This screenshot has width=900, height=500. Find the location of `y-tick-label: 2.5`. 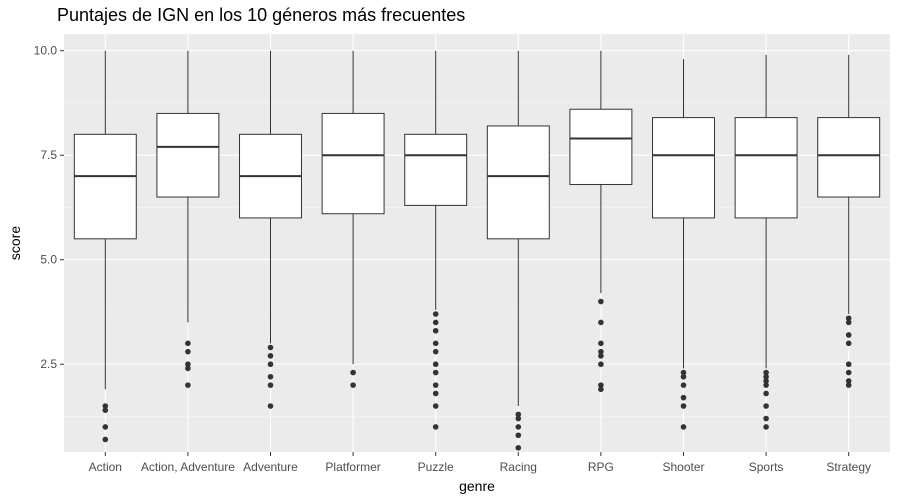

y-tick-label: 2.5 is located at coordinates (48, 364).